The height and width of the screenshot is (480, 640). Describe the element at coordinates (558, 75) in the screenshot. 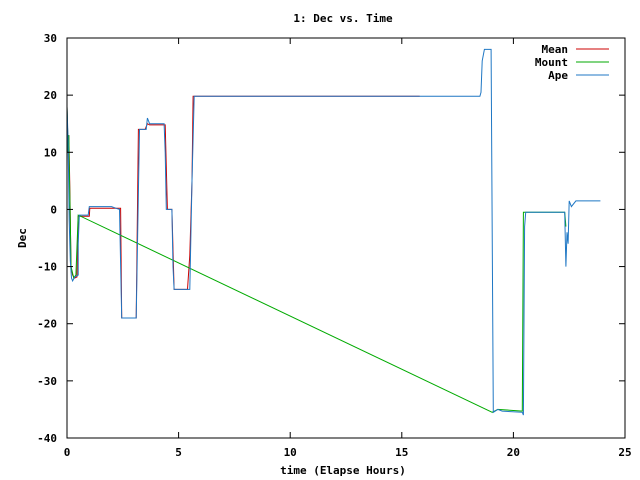

I see `legend-label-ape: Ape` at that location.